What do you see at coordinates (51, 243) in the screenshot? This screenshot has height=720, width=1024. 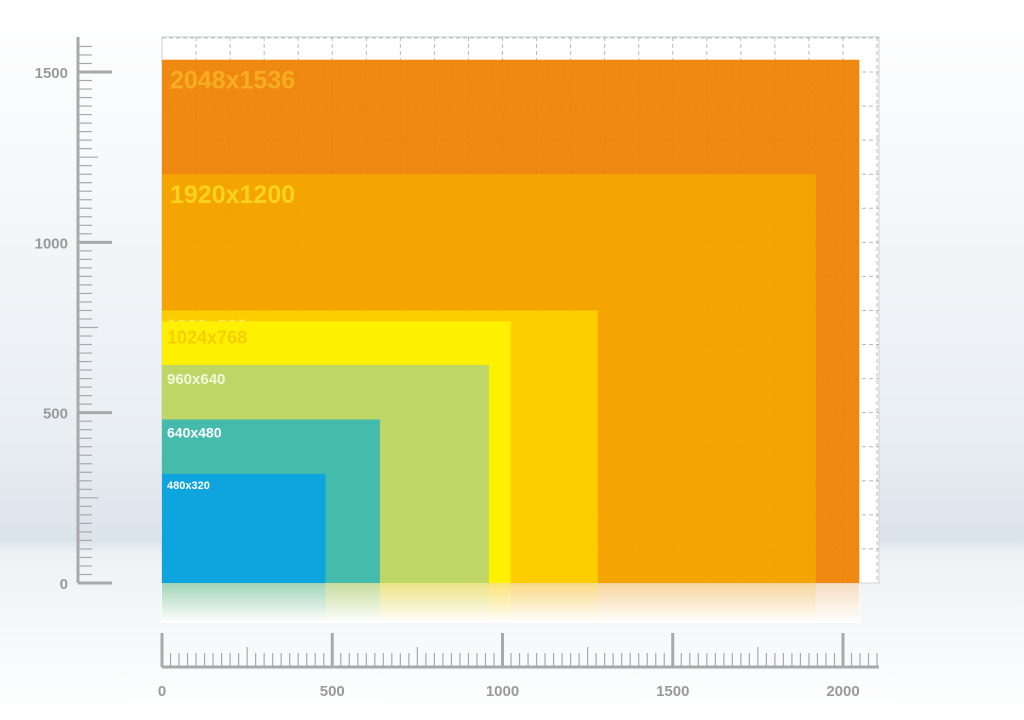 I see `y-tick-label: 1000` at bounding box center [51, 243].